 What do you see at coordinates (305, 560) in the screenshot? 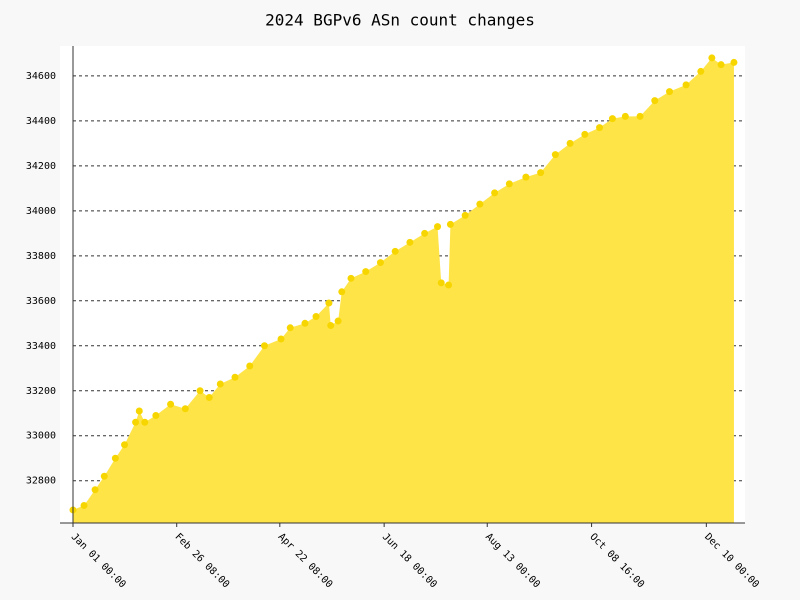
I see `x-tick-label: Apr 22 08:00` at bounding box center [305, 560].